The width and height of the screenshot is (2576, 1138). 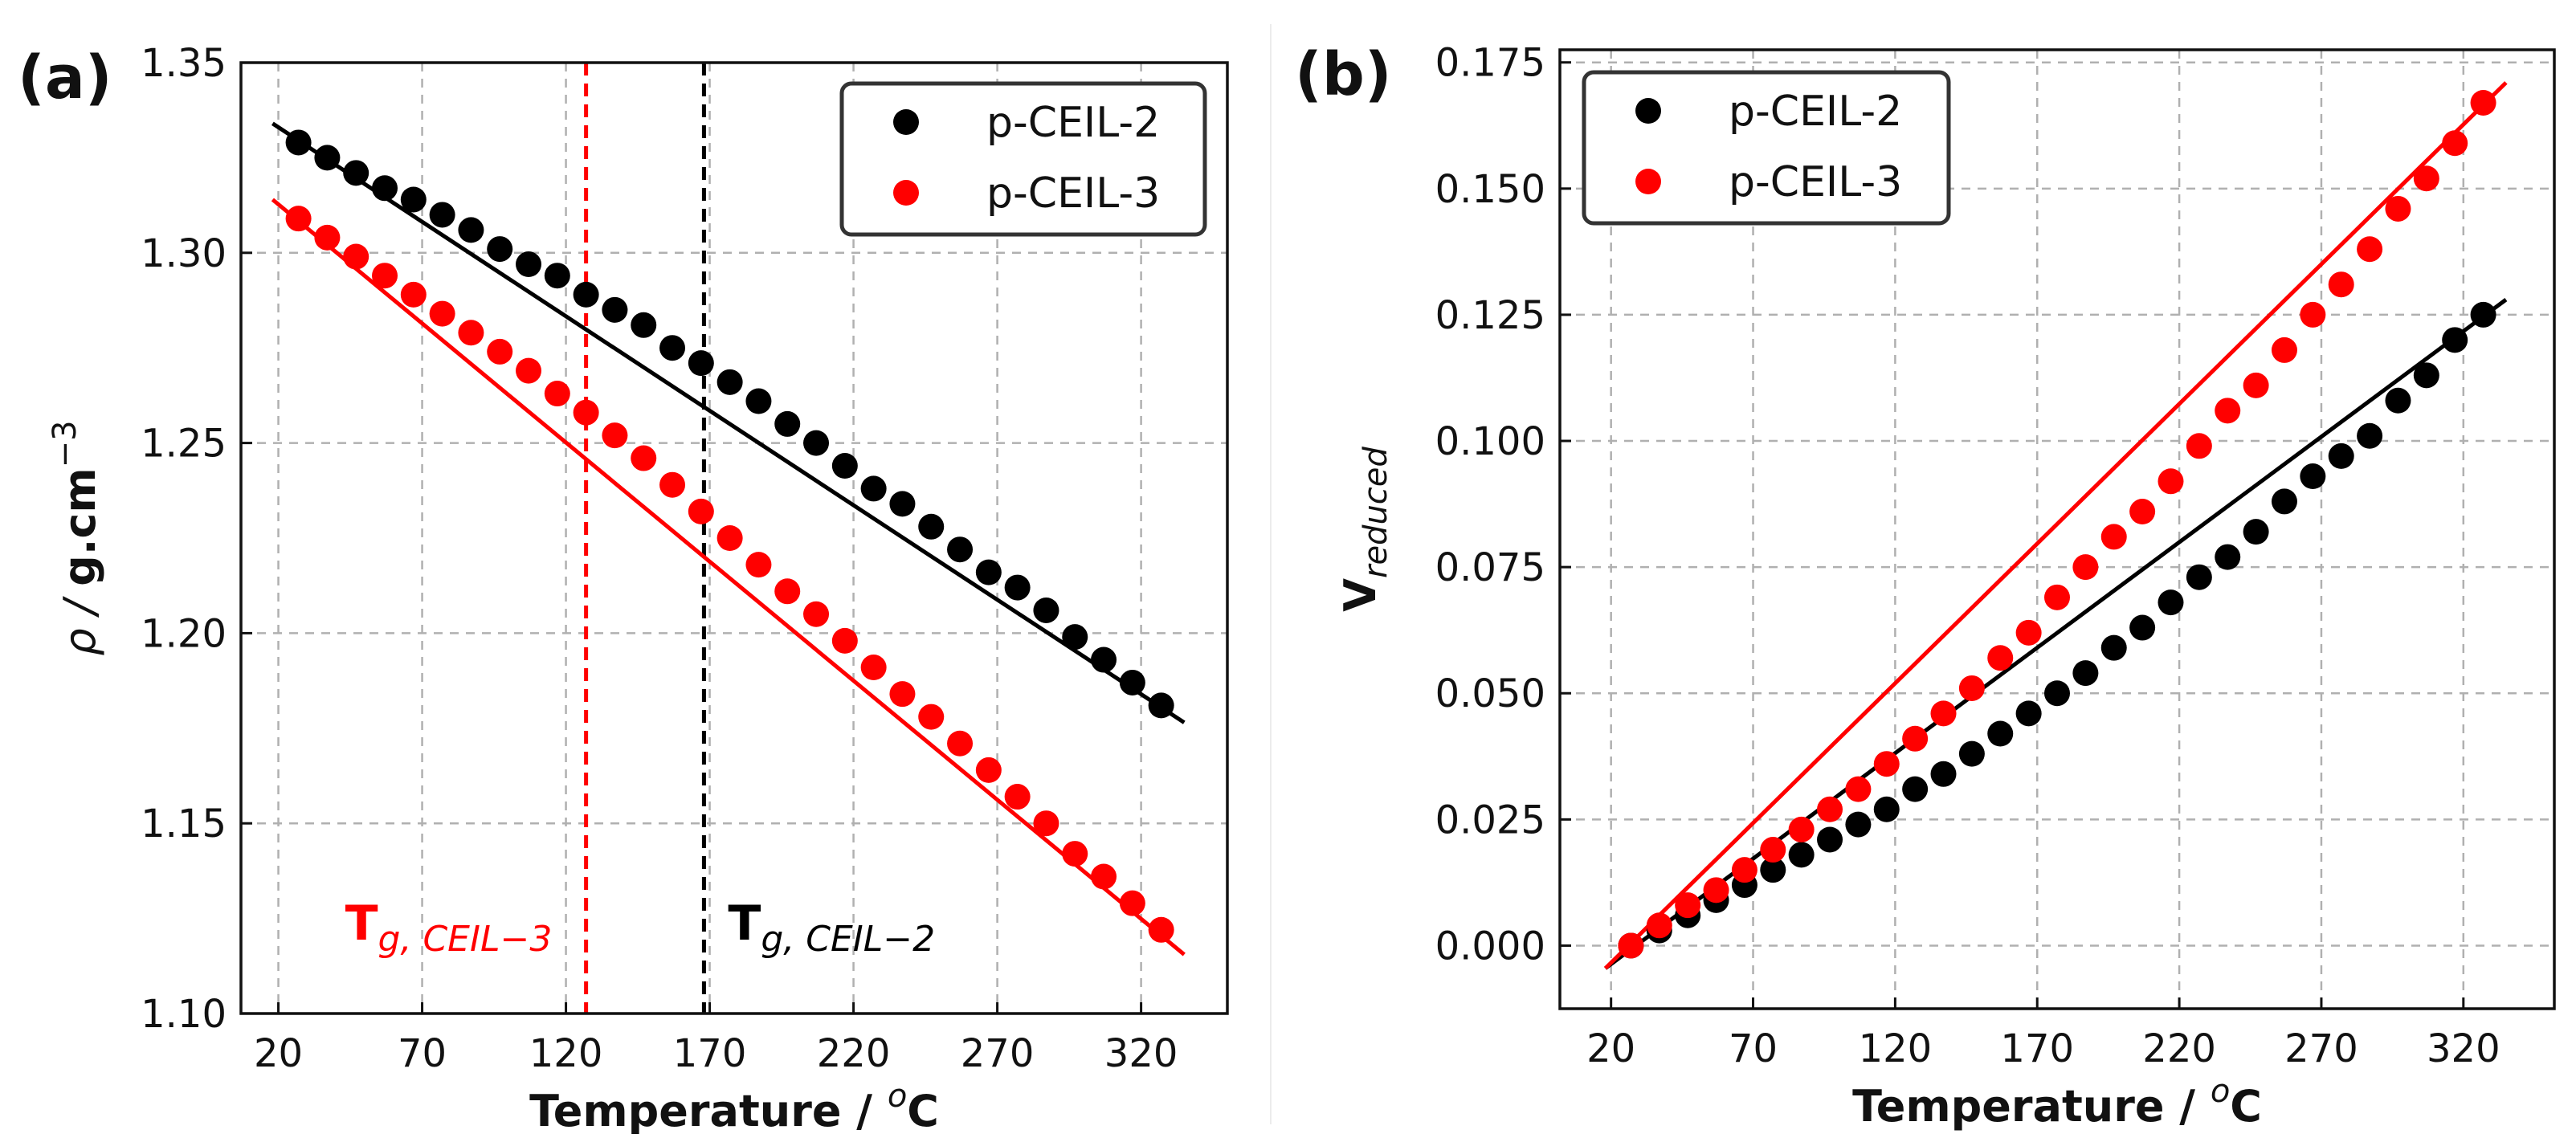 What do you see at coordinates (1023, 159) in the screenshot?
I see `chart-a-legend-box` at bounding box center [1023, 159].